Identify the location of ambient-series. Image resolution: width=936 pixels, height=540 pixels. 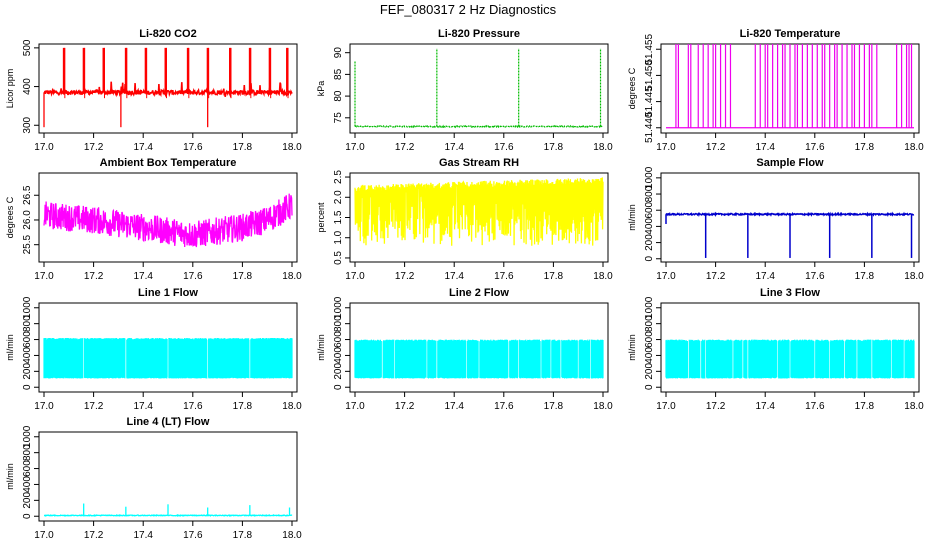
(168, 220).